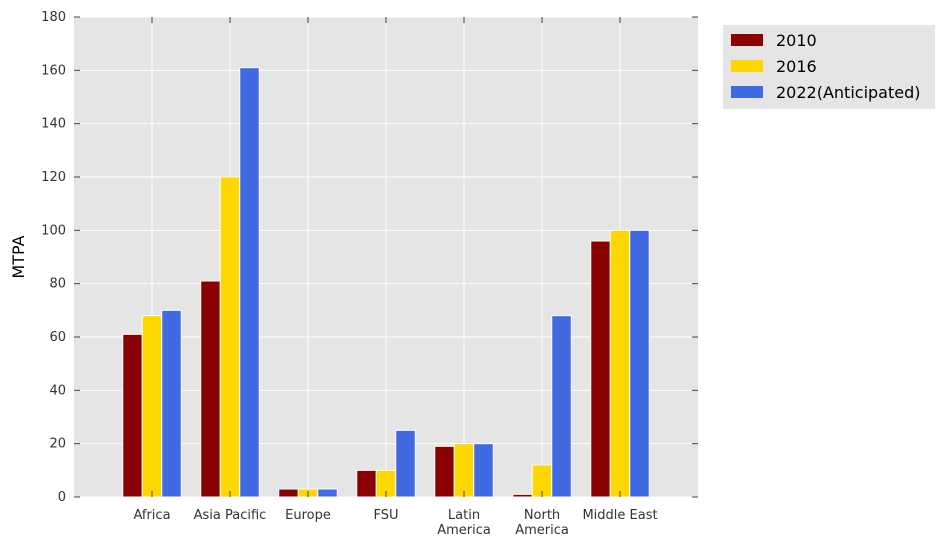 The height and width of the screenshot is (548, 942). I want to click on y-tick-label: 100, so click(53, 230).